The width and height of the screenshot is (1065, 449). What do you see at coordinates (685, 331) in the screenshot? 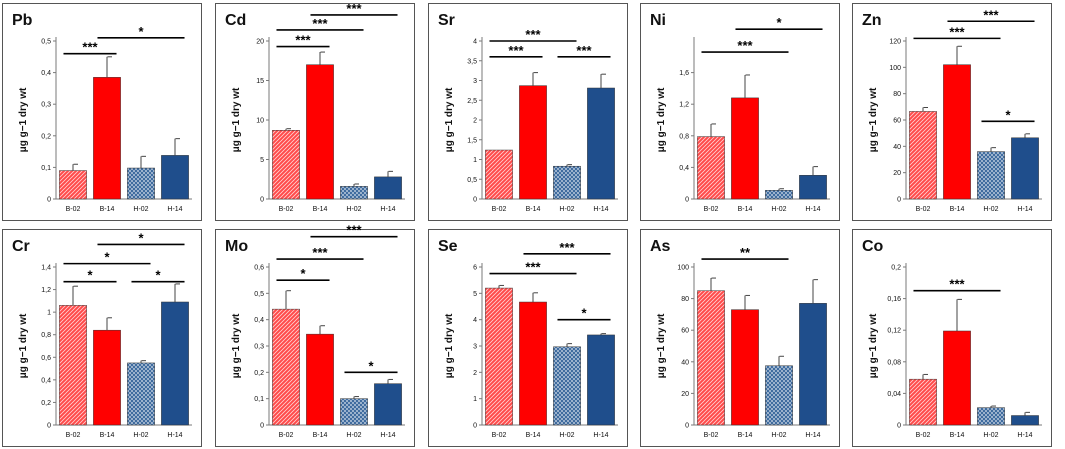
I see `y-tick-label: 60` at bounding box center [685, 331].